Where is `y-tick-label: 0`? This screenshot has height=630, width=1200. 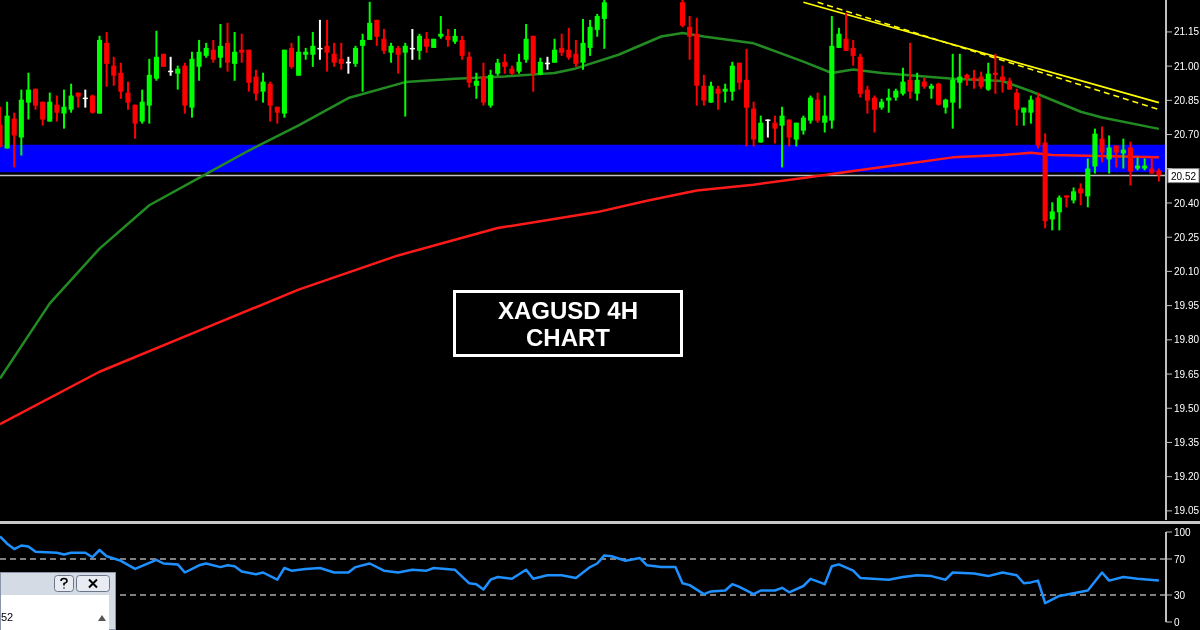
y-tick-label: 0 is located at coordinates (1177, 622).